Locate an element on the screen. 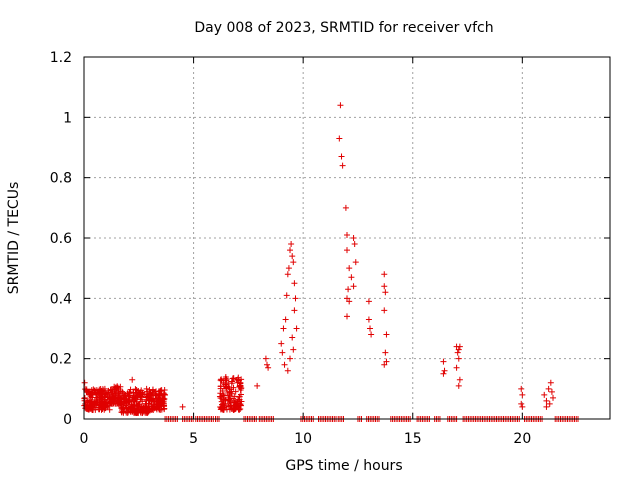 The width and height of the screenshot is (640, 480). x-tick-label: 20 is located at coordinates (522, 439).